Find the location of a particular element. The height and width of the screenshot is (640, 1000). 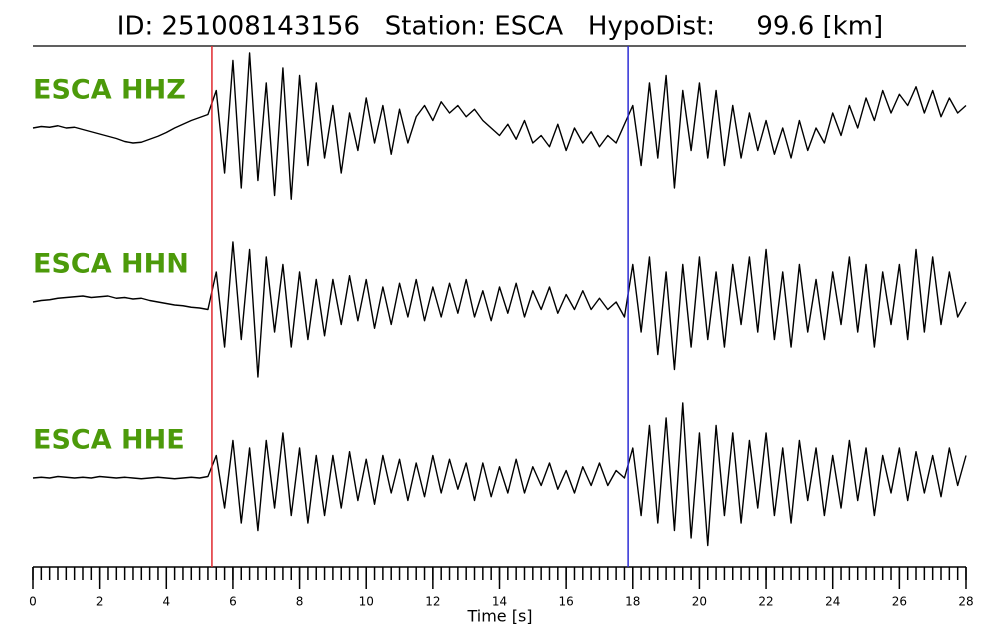

x-tick-label: 22 is located at coordinates (765, 602).